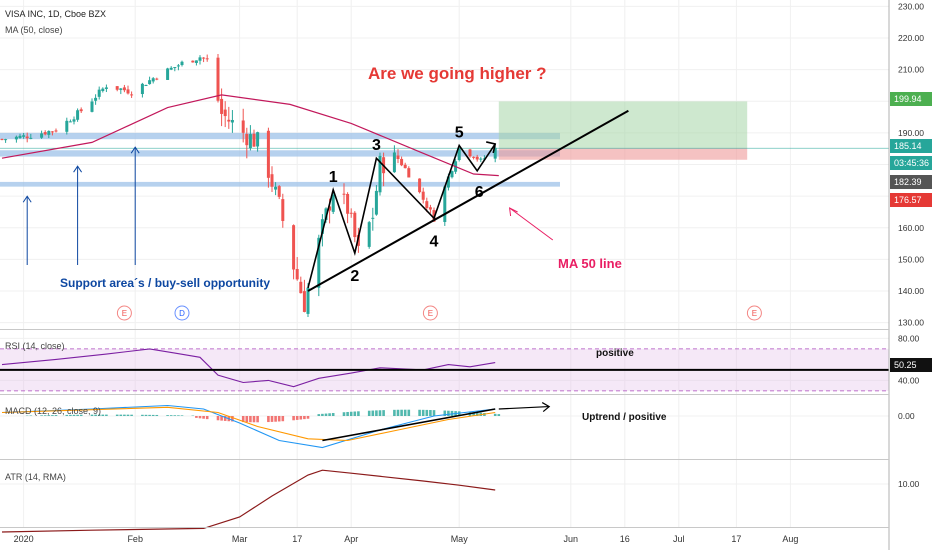 Image resolution: width=932 pixels, height=550 pixels. What do you see at coordinates (135, 150) in the screenshot?
I see `support-arrowhead` at bounding box center [135, 150].